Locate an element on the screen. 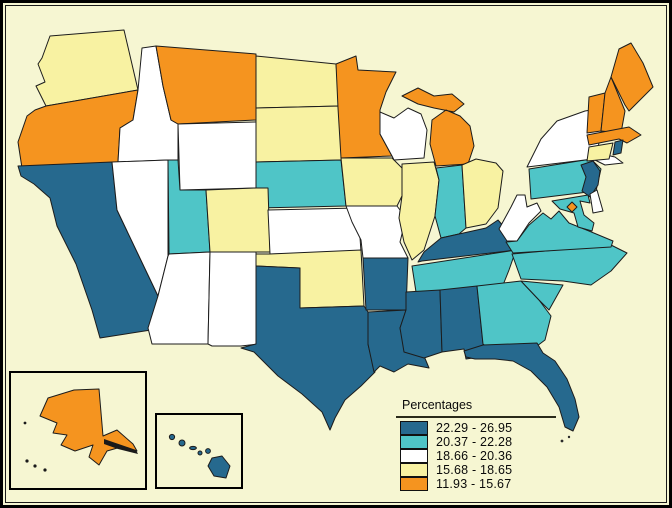 Image resolution: width=672 pixels, height=508 pixels. legend-label: 18.66 - 20.36 is located at coordinates (474, 456).